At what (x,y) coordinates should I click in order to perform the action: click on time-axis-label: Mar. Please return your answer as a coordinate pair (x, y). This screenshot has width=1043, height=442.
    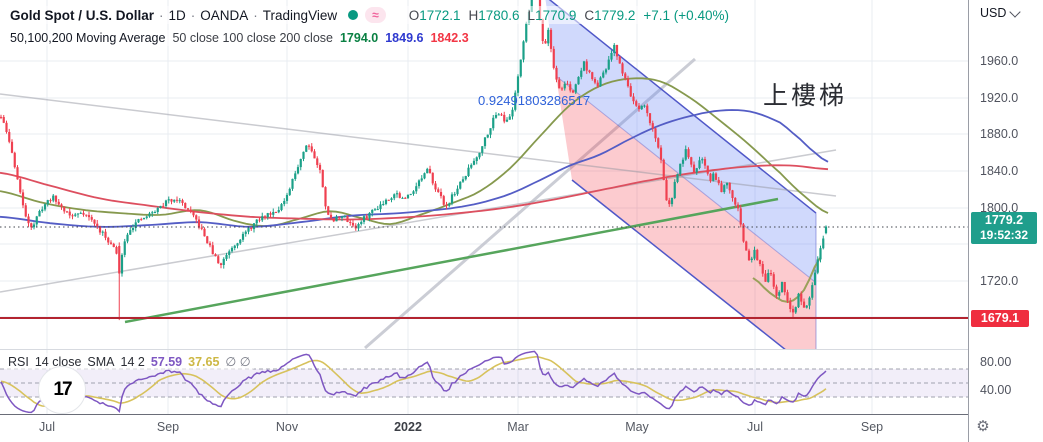
    Looking at the image, I should click on (518, 427).